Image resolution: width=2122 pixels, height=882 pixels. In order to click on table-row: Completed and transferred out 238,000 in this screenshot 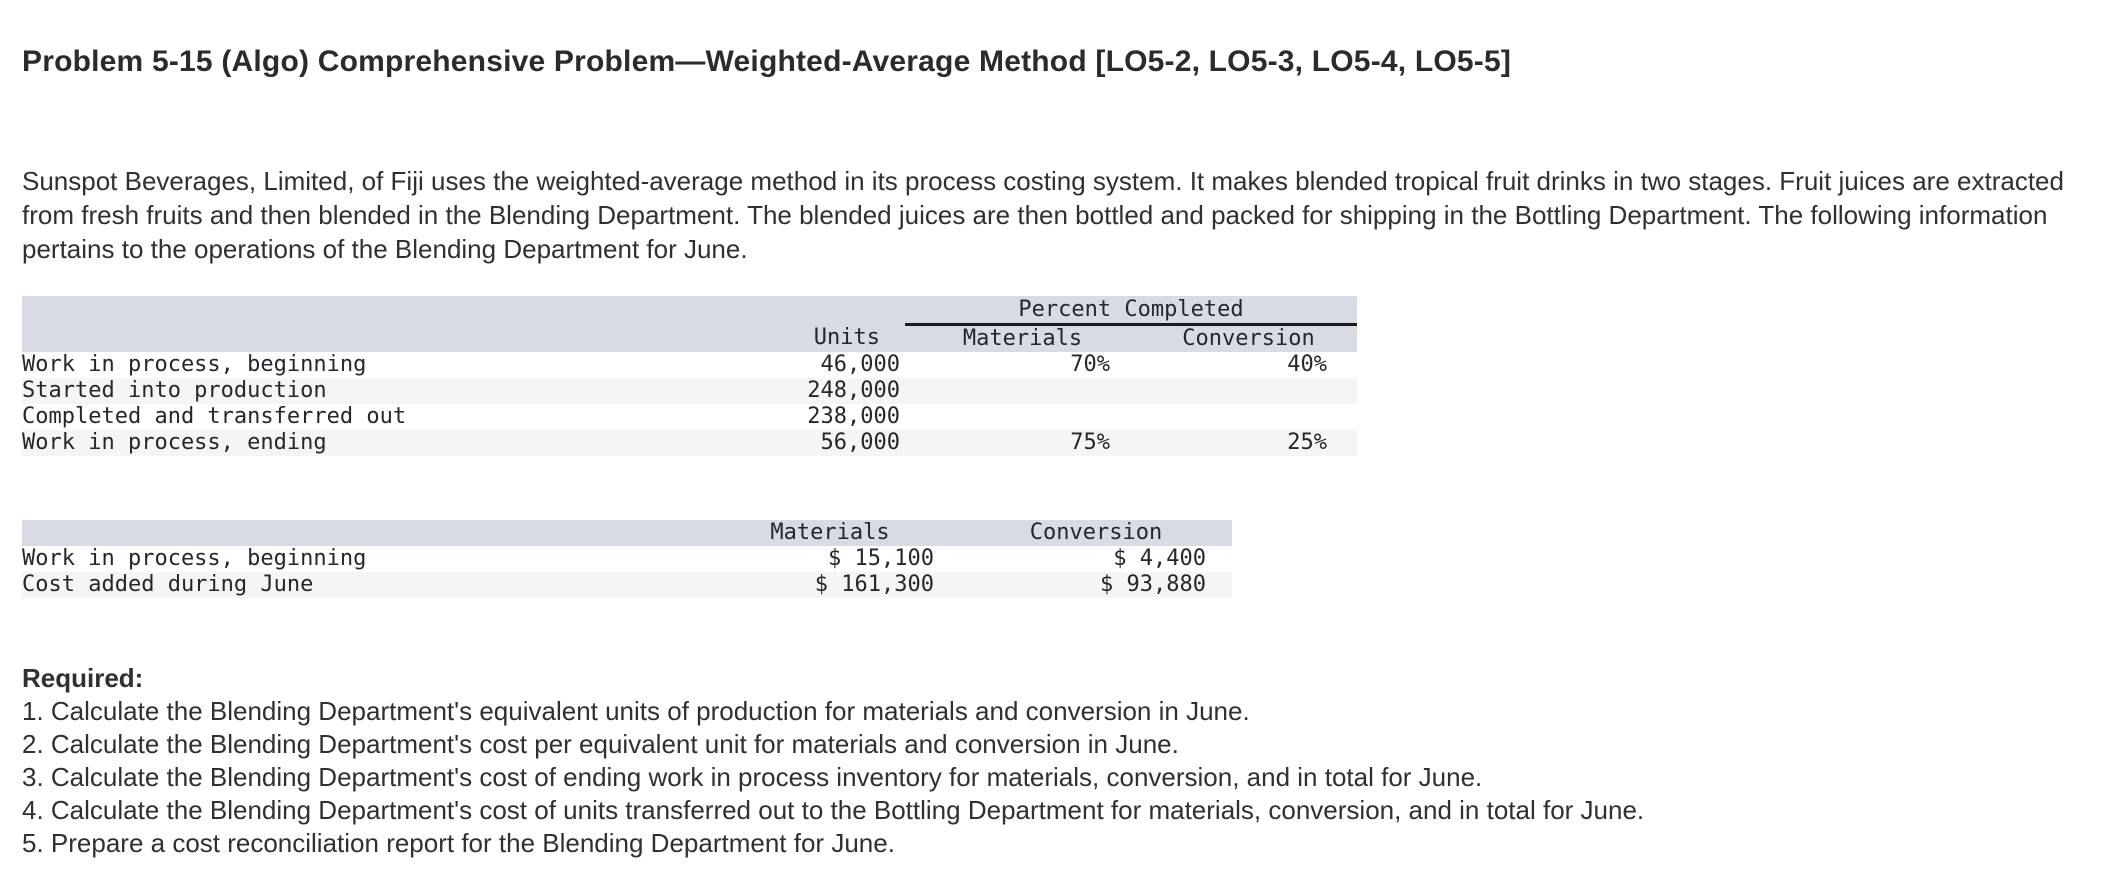, I will do `click(689, 417)`.